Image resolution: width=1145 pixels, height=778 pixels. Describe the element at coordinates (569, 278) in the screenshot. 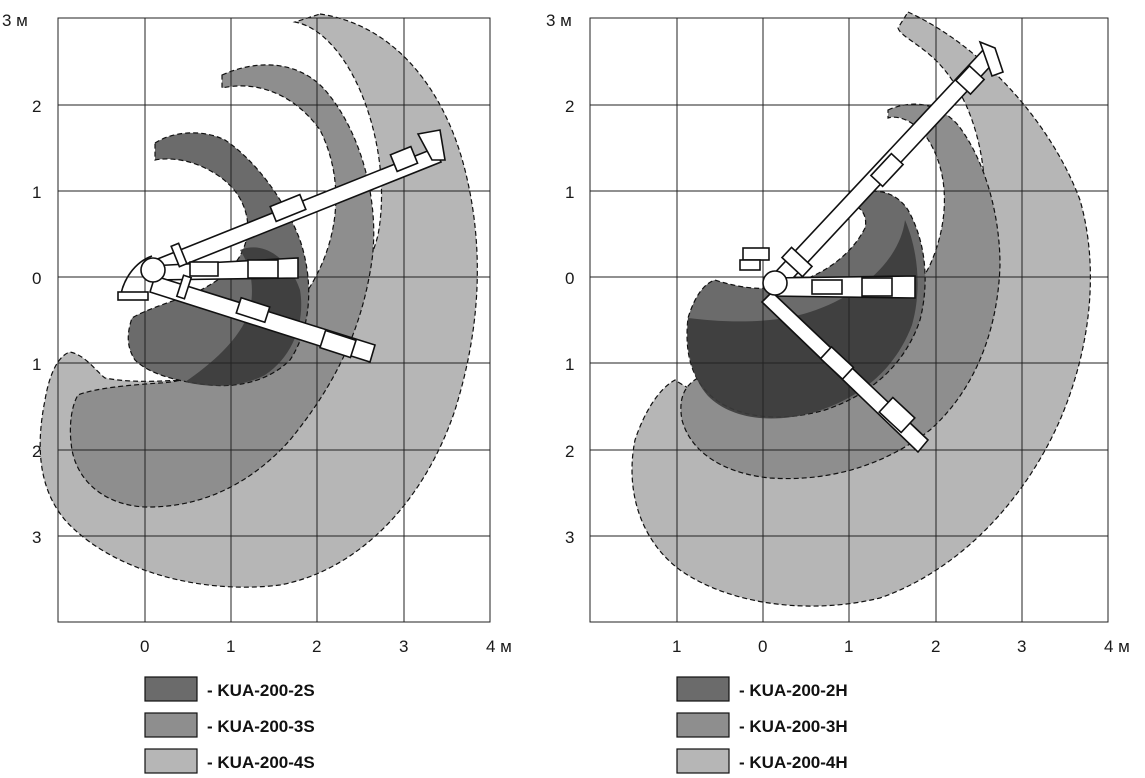

I see `right-y-tick-3: 0` at that location.